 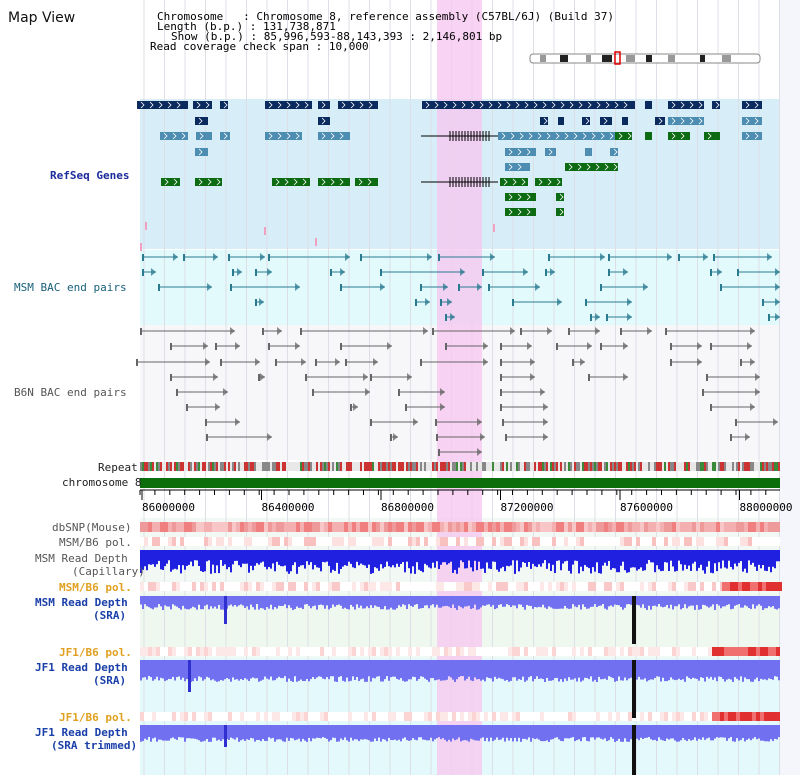 I want to click on track-label-b6n-bac: B6N BAC end pairs, so click(x=70, y=392).